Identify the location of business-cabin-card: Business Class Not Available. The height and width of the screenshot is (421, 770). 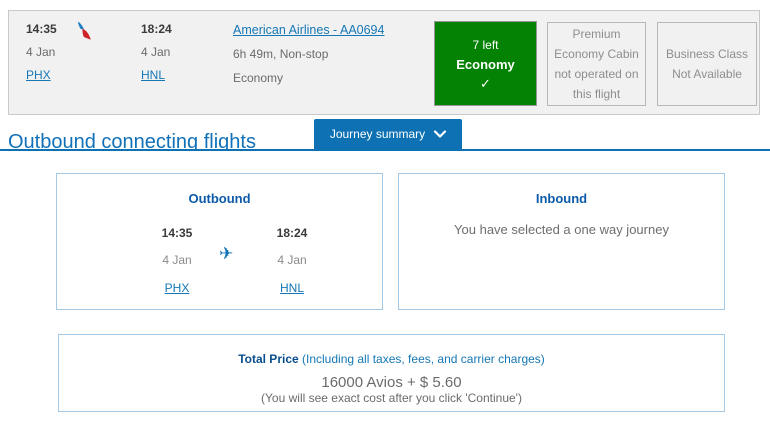
(707, 64).